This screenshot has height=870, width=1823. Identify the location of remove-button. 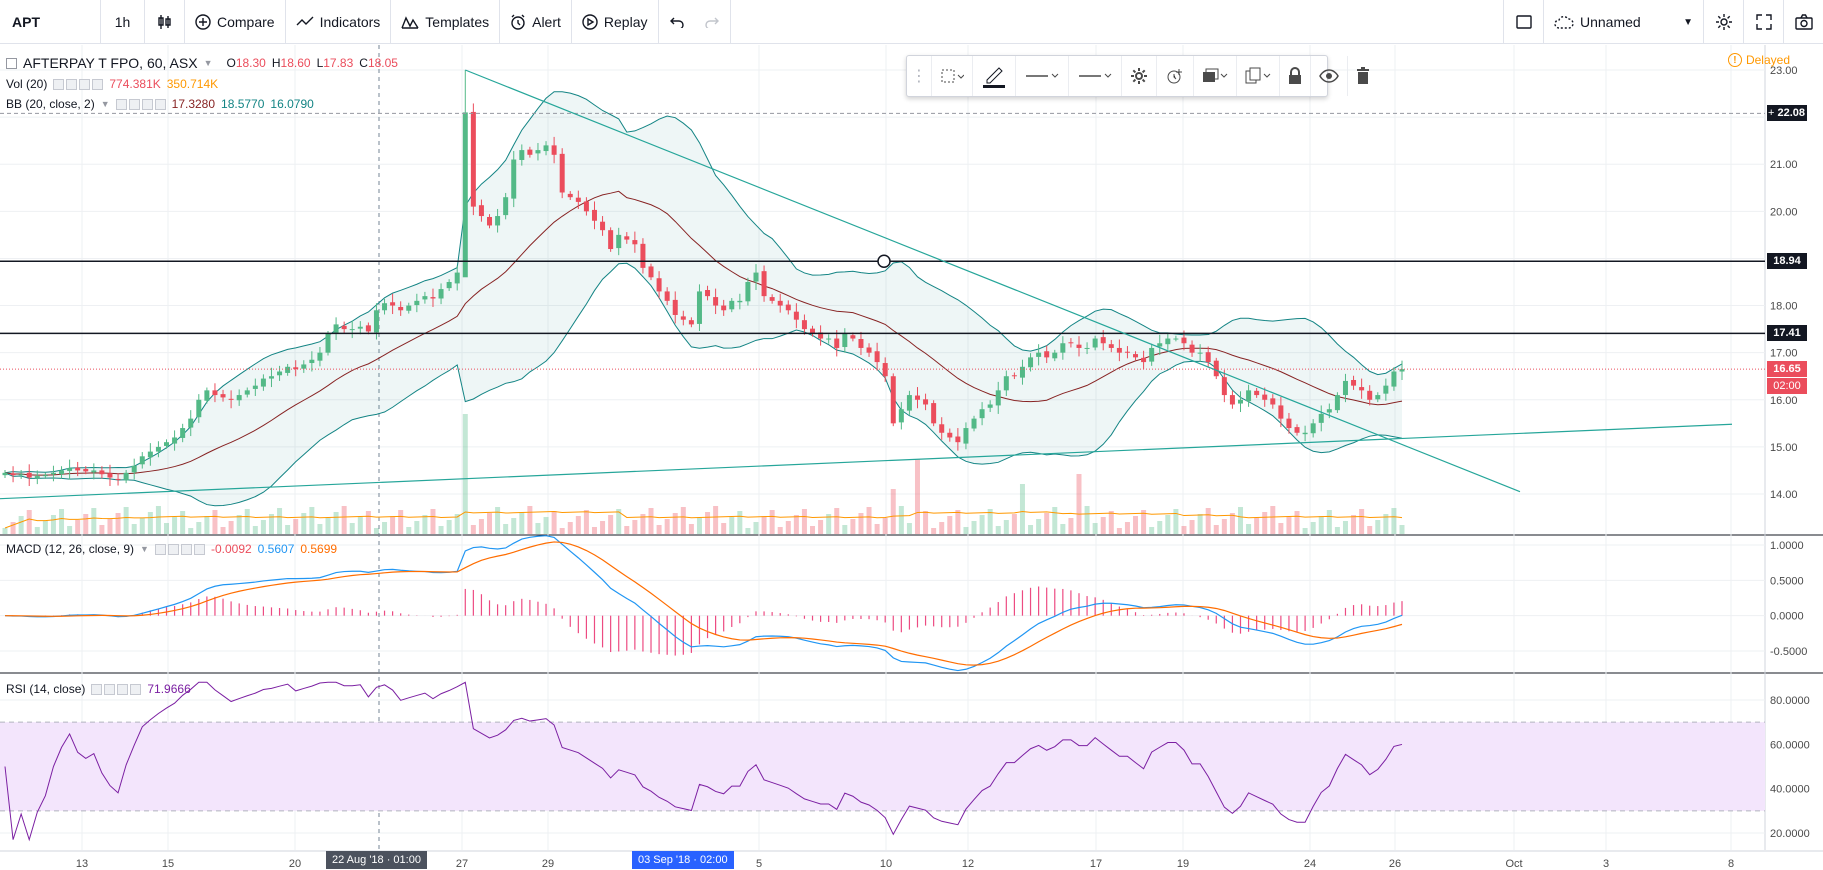
(1363, 76).